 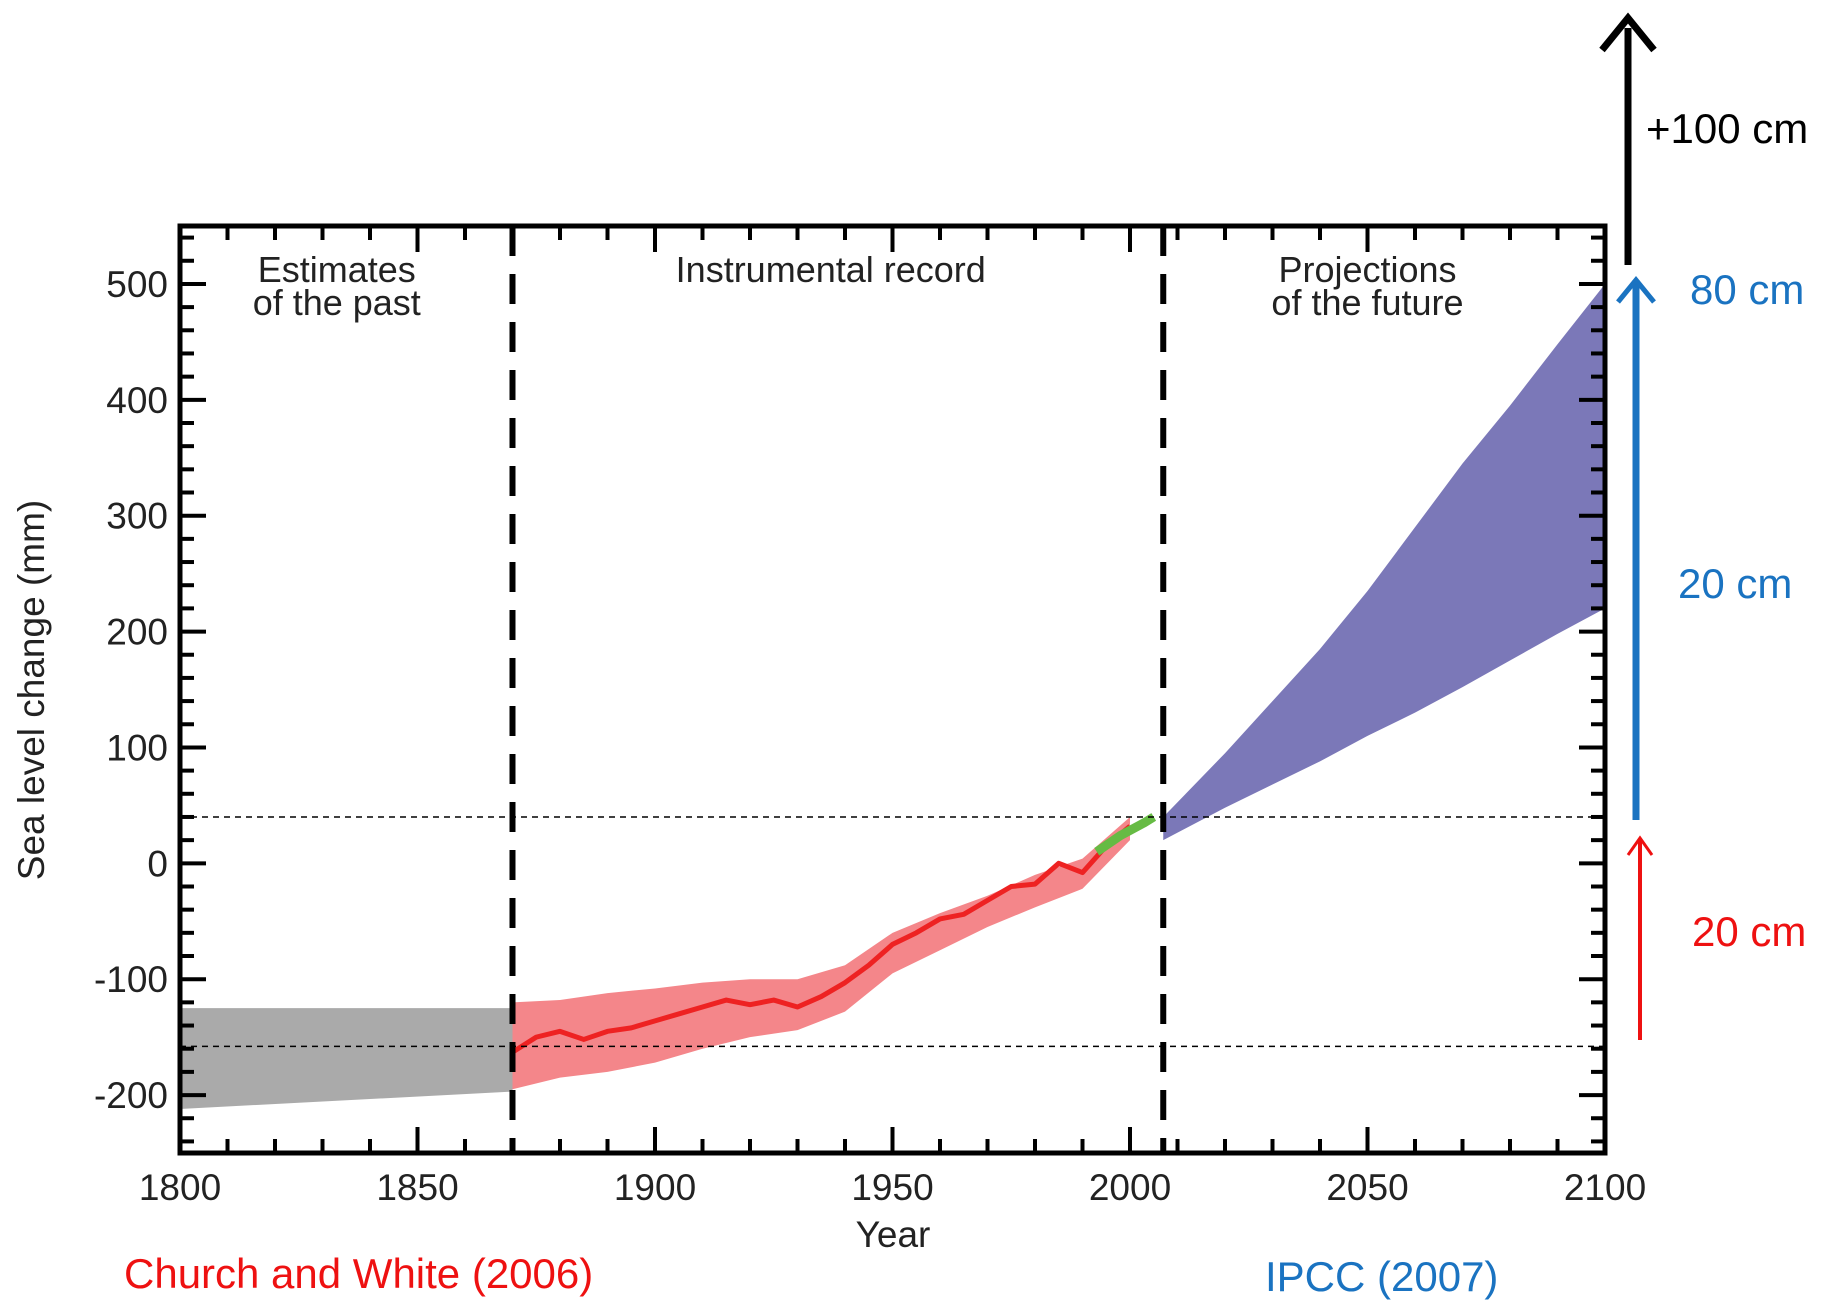 I want to click on series-band-projection, so click(x=1384, y=562).